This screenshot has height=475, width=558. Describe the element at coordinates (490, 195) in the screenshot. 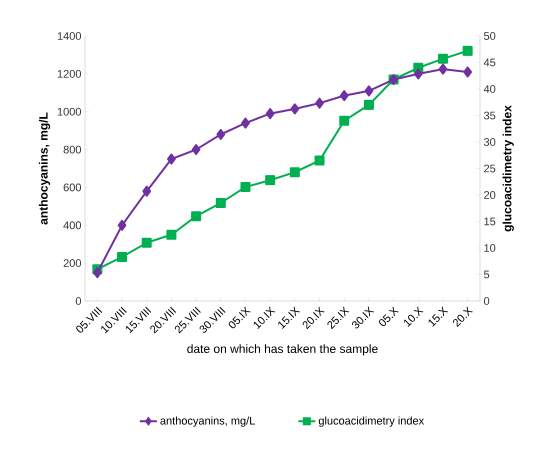

I see `y2-tick-label: 20` at that location.